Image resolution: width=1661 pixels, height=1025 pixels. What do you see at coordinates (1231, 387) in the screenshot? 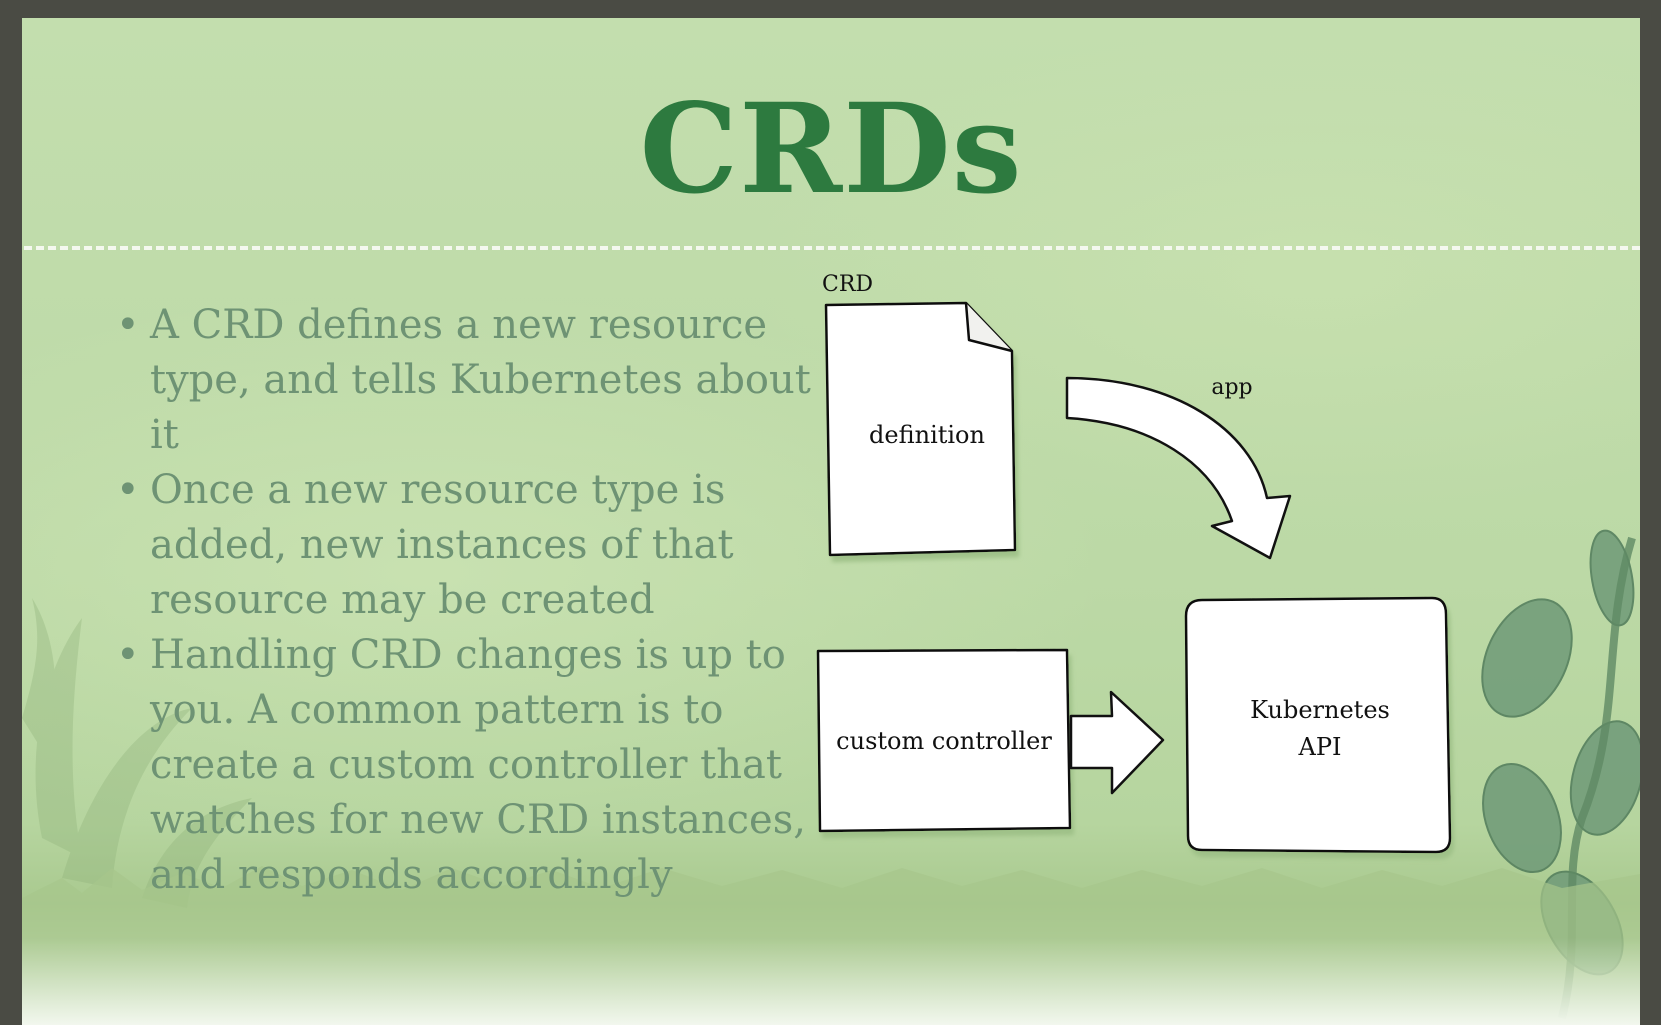
I see `app-label: app` at bounding box center [1231, 387].